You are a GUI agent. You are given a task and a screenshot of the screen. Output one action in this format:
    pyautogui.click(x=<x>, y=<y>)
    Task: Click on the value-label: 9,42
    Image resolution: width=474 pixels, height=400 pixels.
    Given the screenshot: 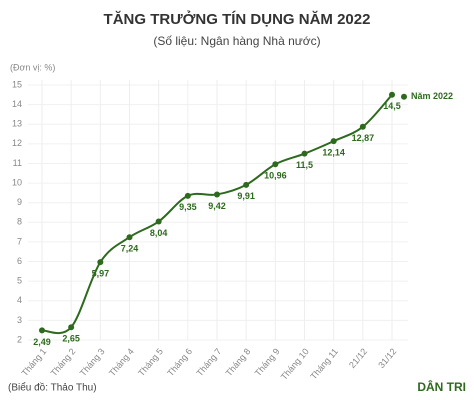 What is the action you would take?
    pyautogui.click(x=217, y=206)
    